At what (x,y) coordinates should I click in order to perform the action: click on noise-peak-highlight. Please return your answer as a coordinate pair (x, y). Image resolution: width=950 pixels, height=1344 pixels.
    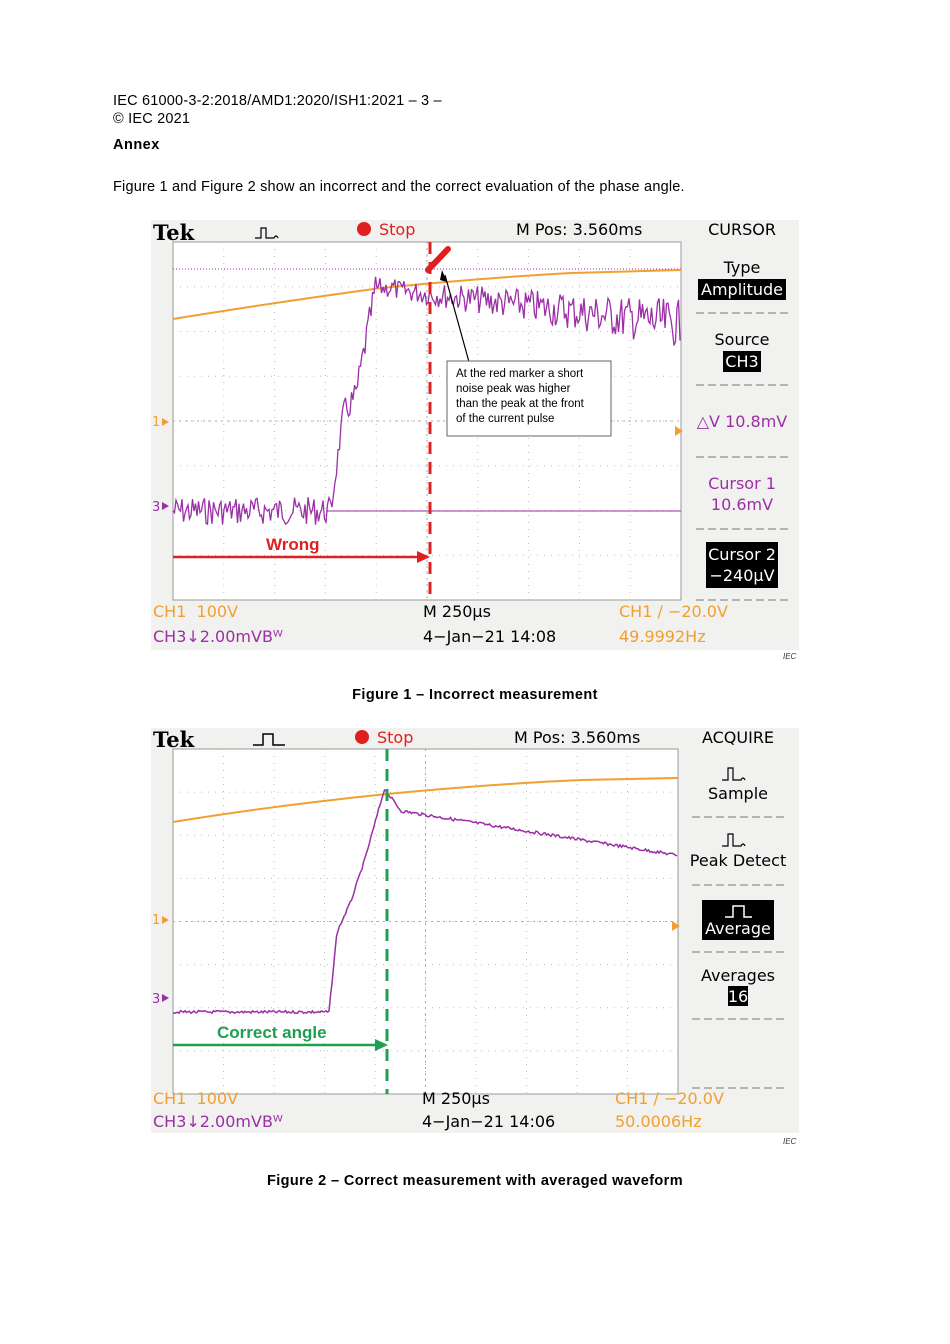
    Looking at the image, I should click on (438, 259).